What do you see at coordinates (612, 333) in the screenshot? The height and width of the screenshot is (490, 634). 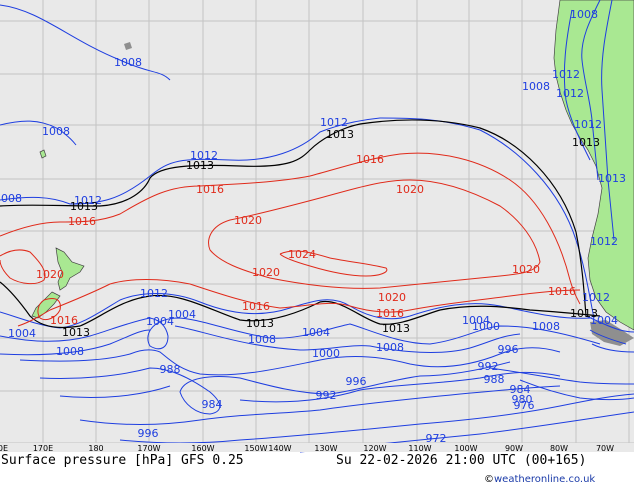 I see `tierra-del-fuego` at bounding box center [612, 333].